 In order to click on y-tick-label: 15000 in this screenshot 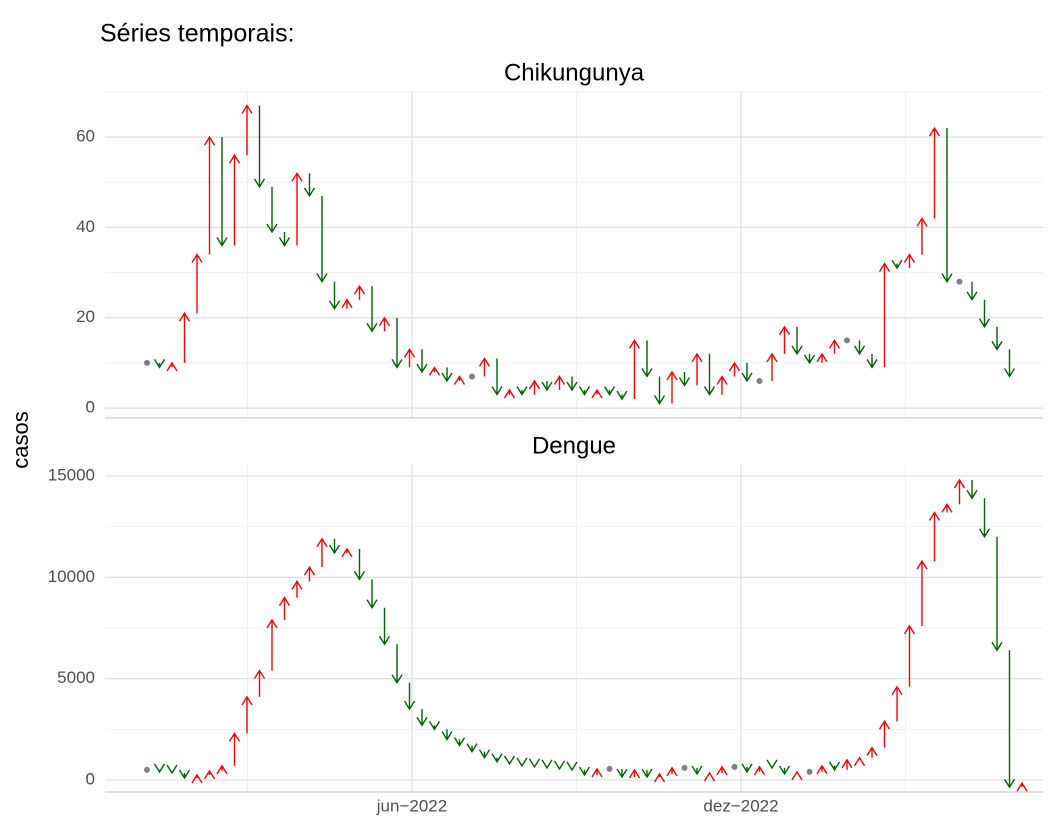, I will do `click(71, 474)`.